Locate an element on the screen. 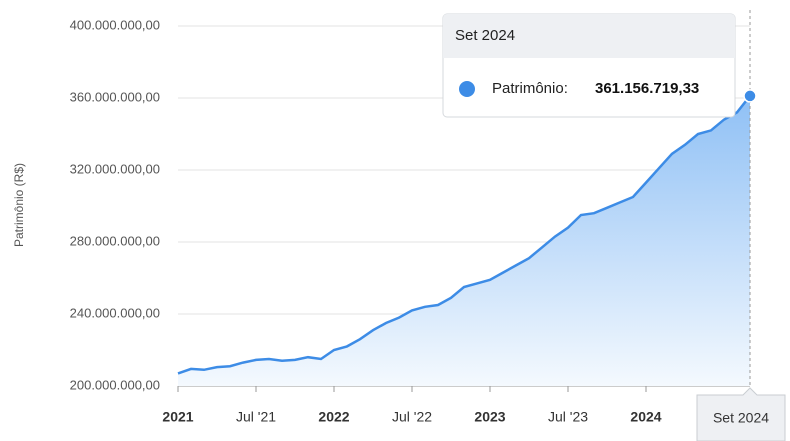 The height and width of the screenshot is (441, 790). y-tick-label: 240.000.000,00 is located at coordinates (115, 312).